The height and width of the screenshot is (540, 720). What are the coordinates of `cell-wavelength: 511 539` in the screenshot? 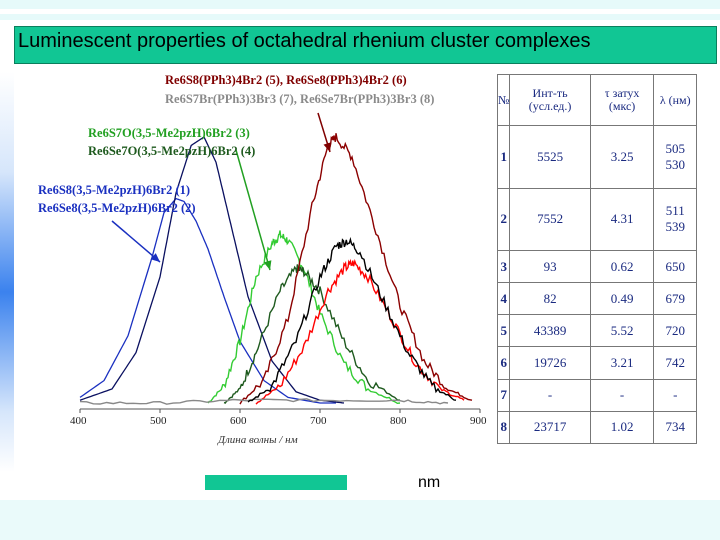 It's located at (675, 219).